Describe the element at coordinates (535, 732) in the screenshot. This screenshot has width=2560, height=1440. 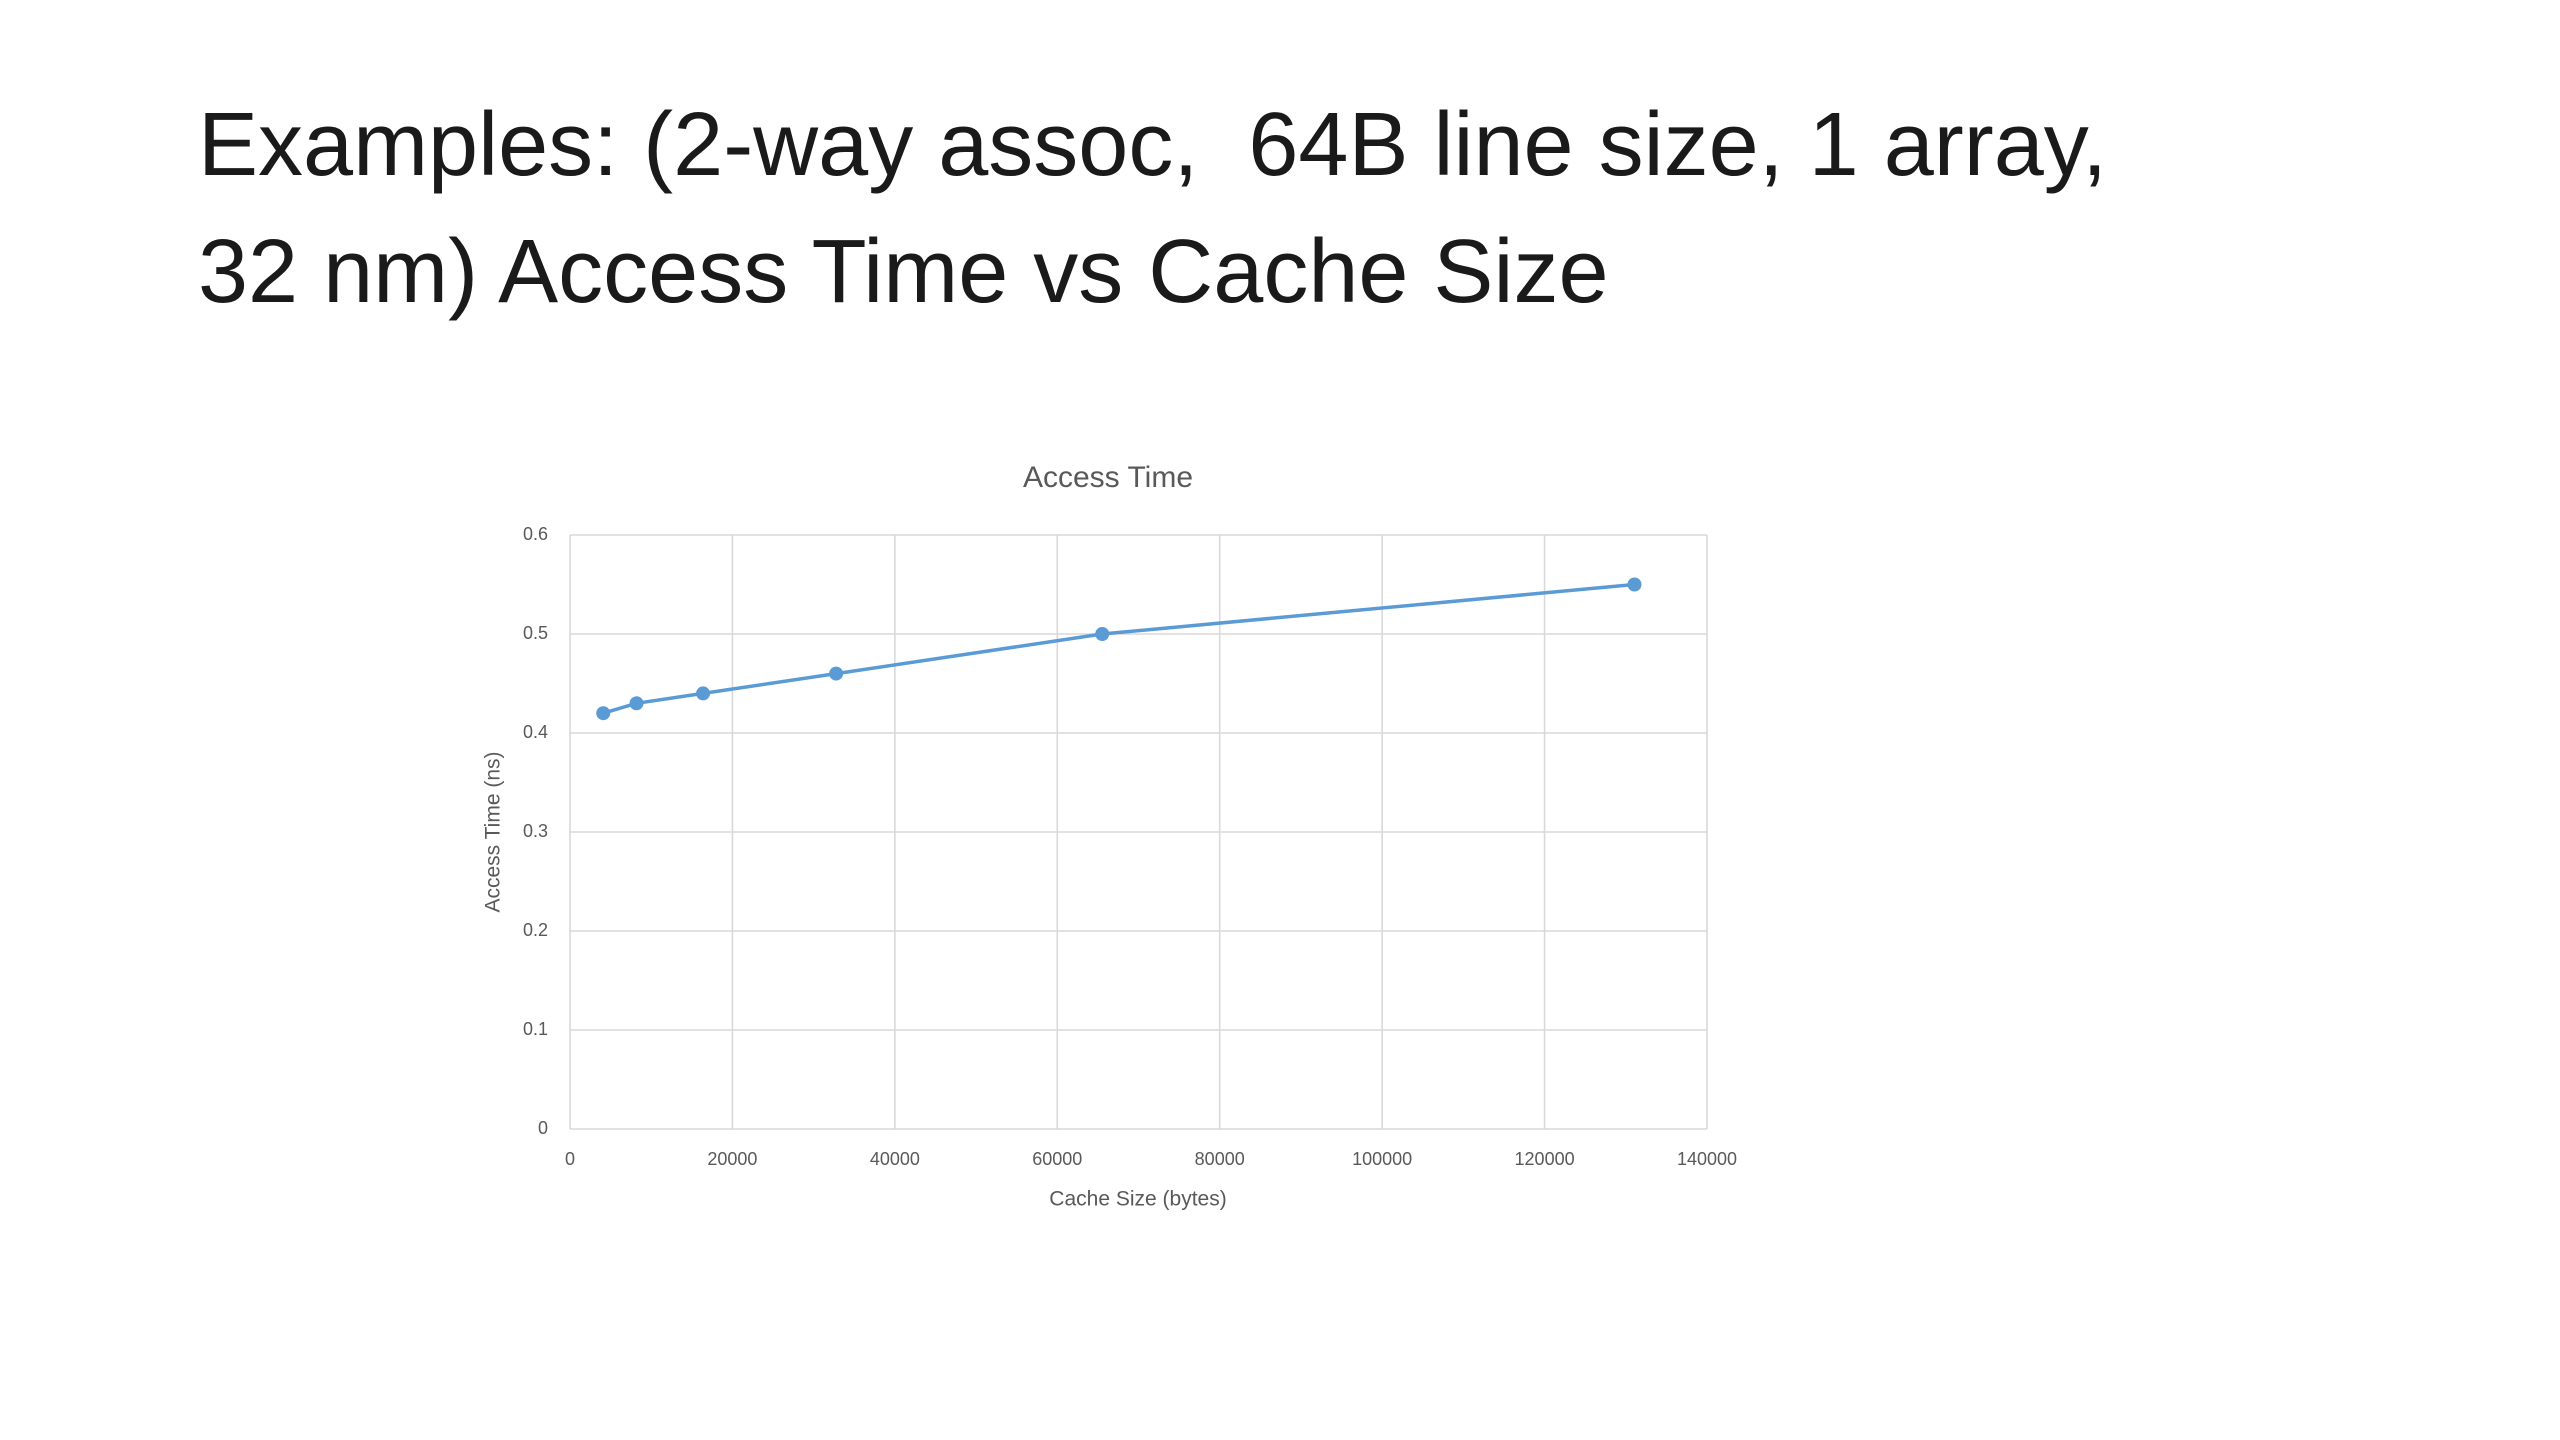
I see `y-tick-label: 0.4` at that location.